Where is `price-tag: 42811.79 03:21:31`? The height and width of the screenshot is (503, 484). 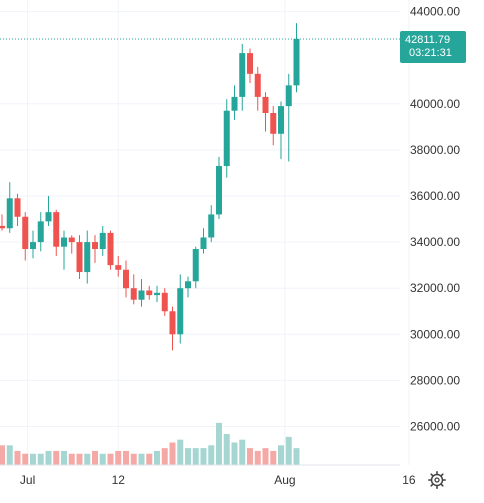
price-tag: 42811.79 03:21:31 is located at coordinates (433, 46).